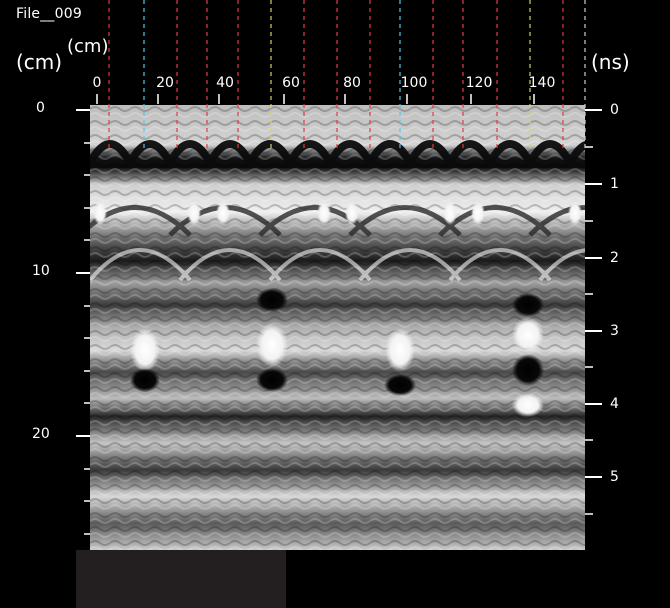 The height and width of the screenshot is (608, 670). What do you see at coordinates (291, 83) in the screenshot?
I see `x-tick-label: 60` at bounding box center [291, 83].